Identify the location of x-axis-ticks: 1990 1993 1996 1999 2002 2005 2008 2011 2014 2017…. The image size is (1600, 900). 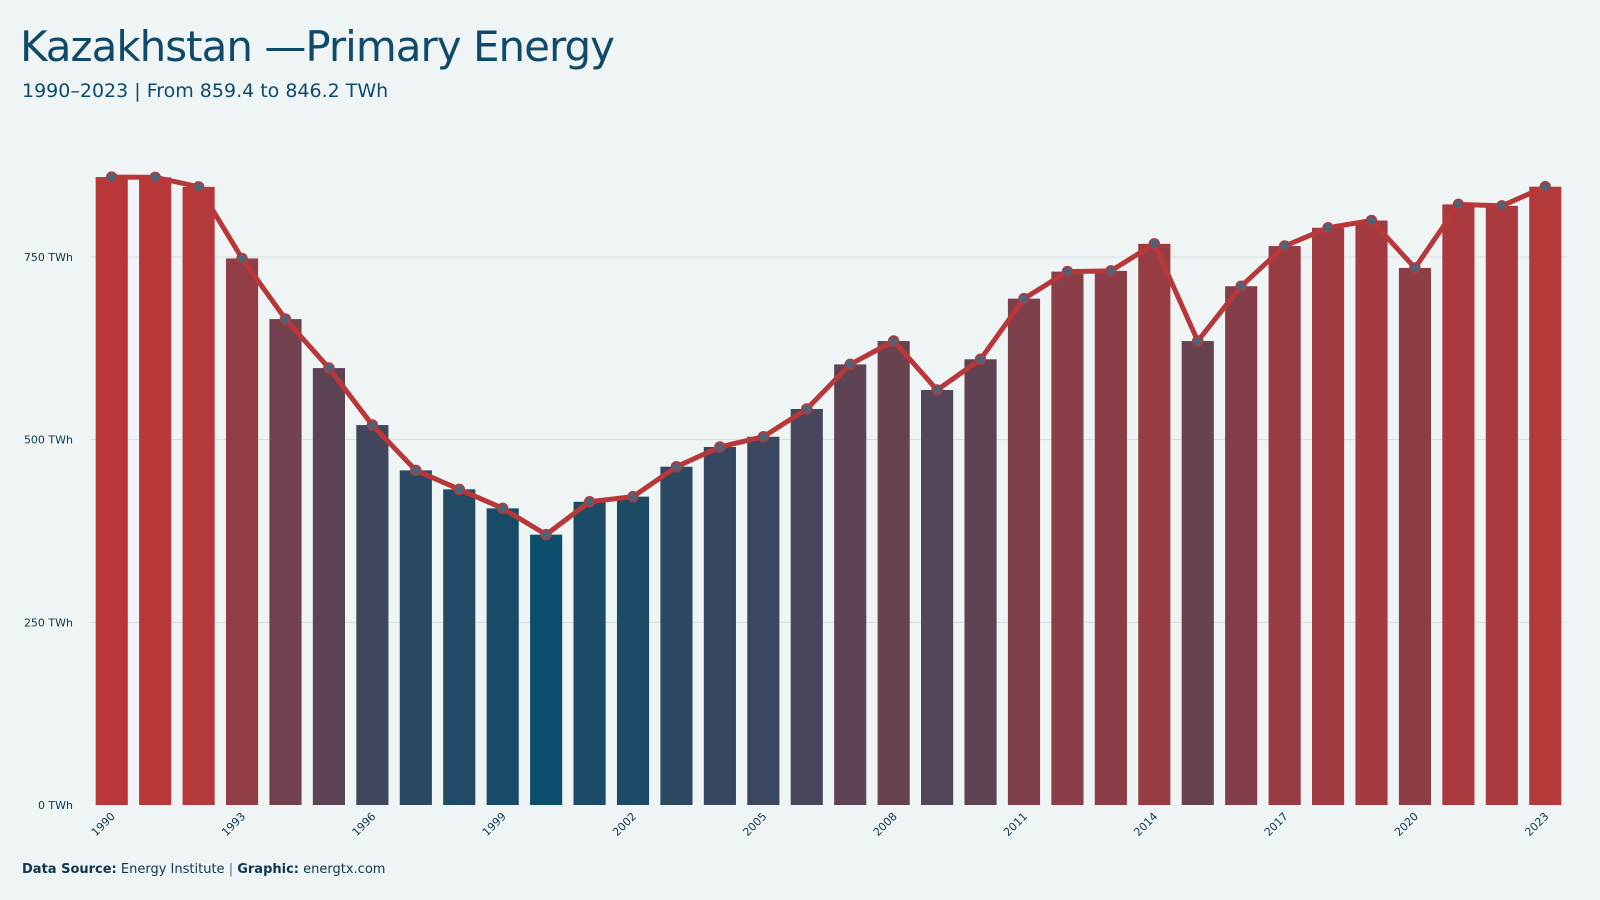
(820, 824).